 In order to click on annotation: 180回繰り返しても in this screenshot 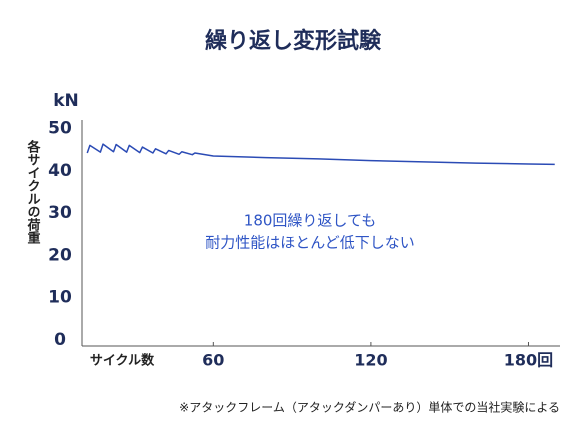, I will do `click(310, 221)`.